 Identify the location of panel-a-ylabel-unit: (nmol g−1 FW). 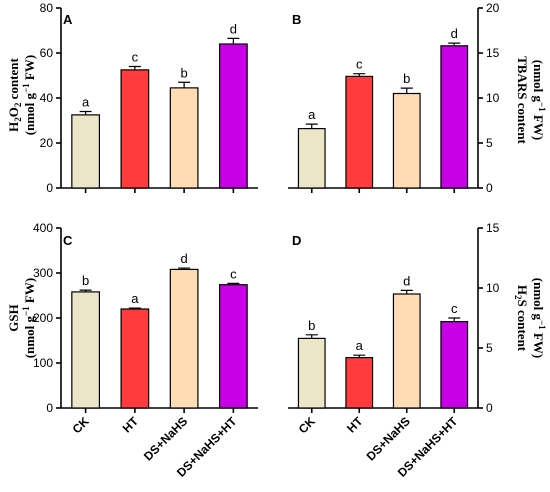
(29, 95).